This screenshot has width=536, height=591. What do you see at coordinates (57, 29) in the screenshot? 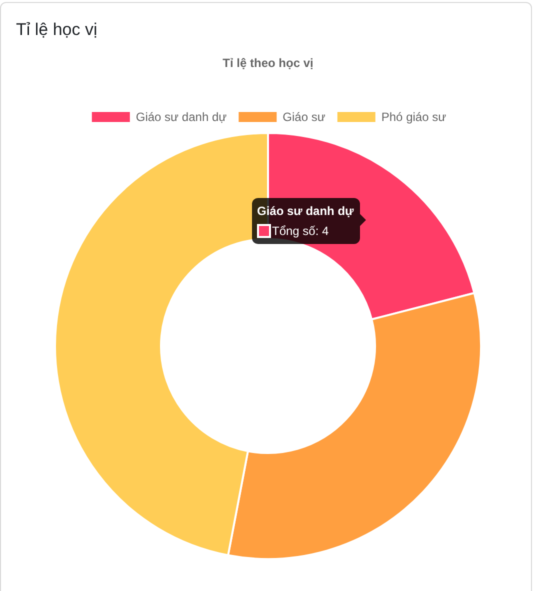
I see `chart-title: Tỉ lệ học vị` at bounding box center [57, 29].